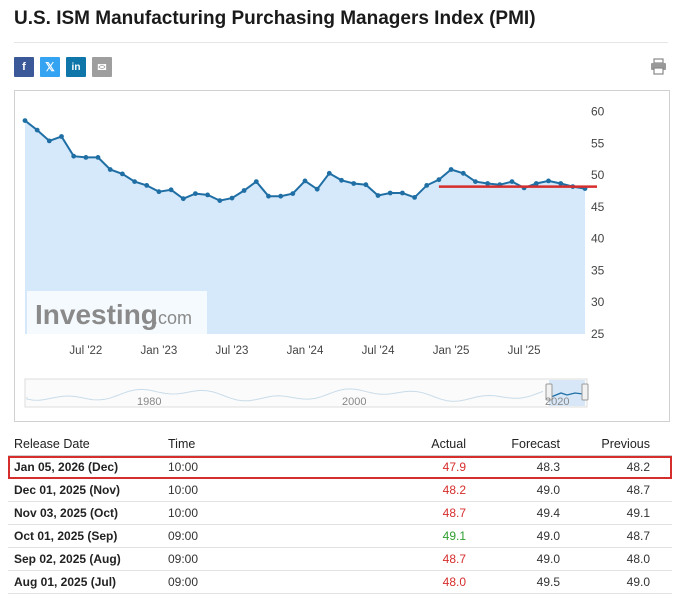  Describe the element at coordinates (598, 207) in the screenshot. I see `y-tick-label: 45` at that location.